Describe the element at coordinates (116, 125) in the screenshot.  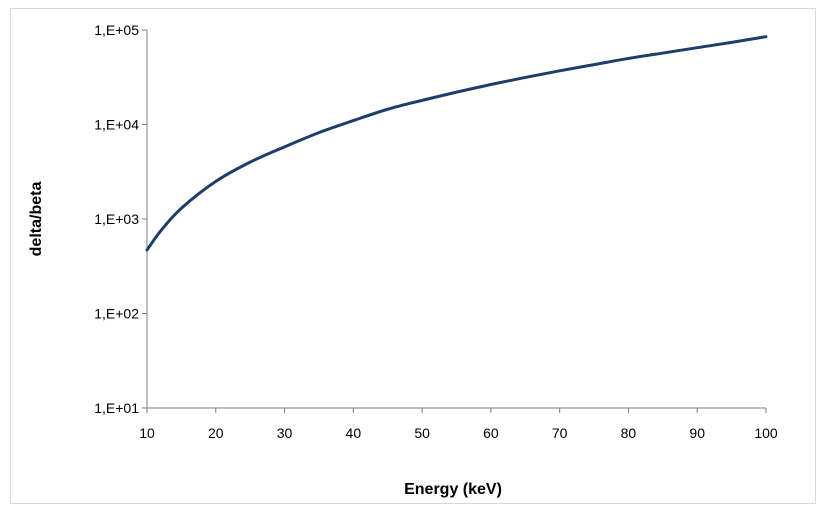
I see `y-tick-label: 1,E+04` at that location.